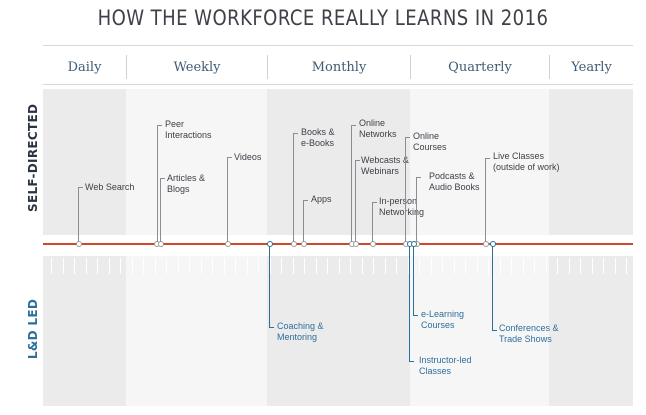 This screenshot has height=415, width=646. Describe the element at coordinates (318, 137) in the screenshot. I see `label-books: Books & e-Books` at that location.